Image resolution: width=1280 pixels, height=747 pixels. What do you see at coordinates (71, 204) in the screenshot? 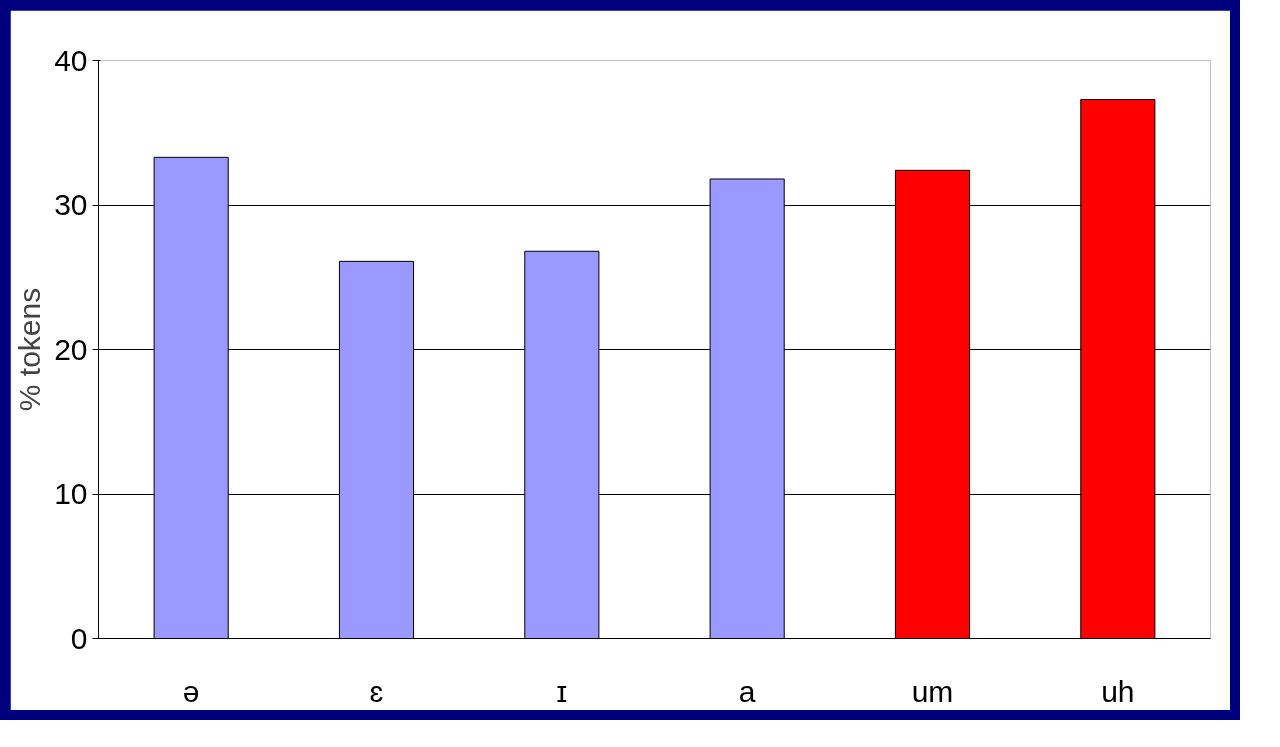
I see `y-tick-label: 30` at bounding box center [71, 204].